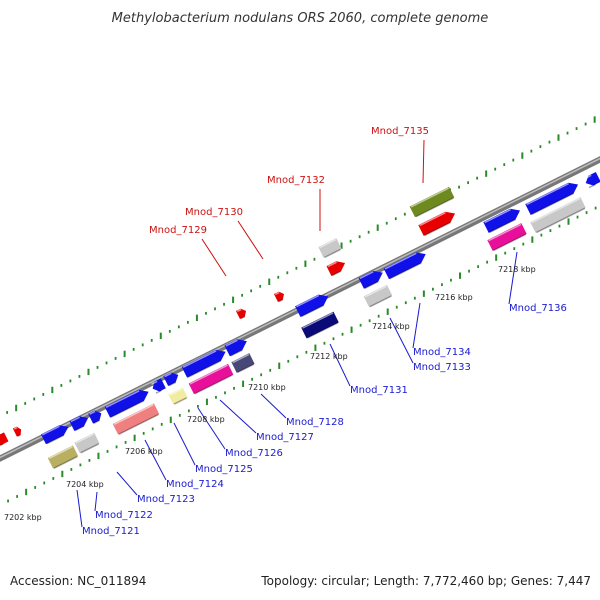  What do you see at coordinates (391, 326) in the screenshot?
I see `scale-label: 7214 kbp` at bounding box center [391, 326].